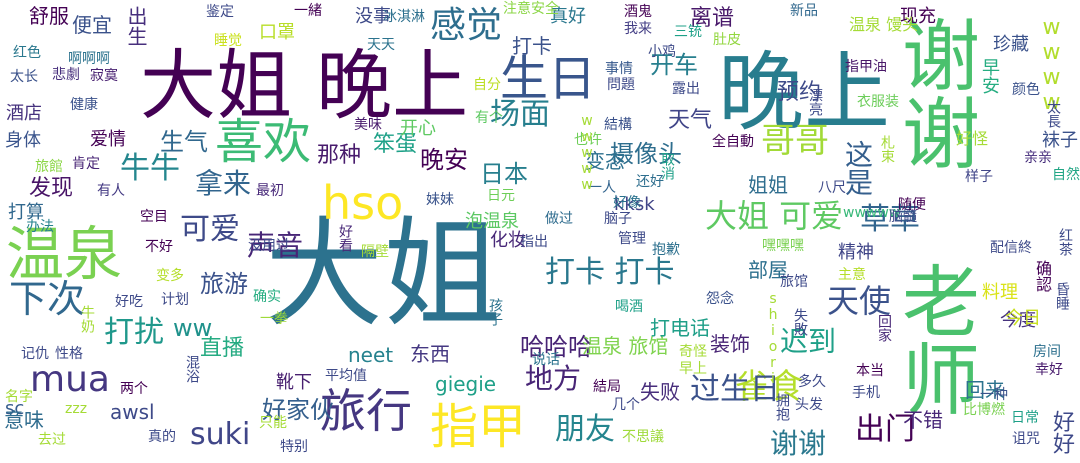  What do you see at coordinates (277, 32) in the screenshot?
I see `cloud-word: 口罩` at bounding box center [277, 32].